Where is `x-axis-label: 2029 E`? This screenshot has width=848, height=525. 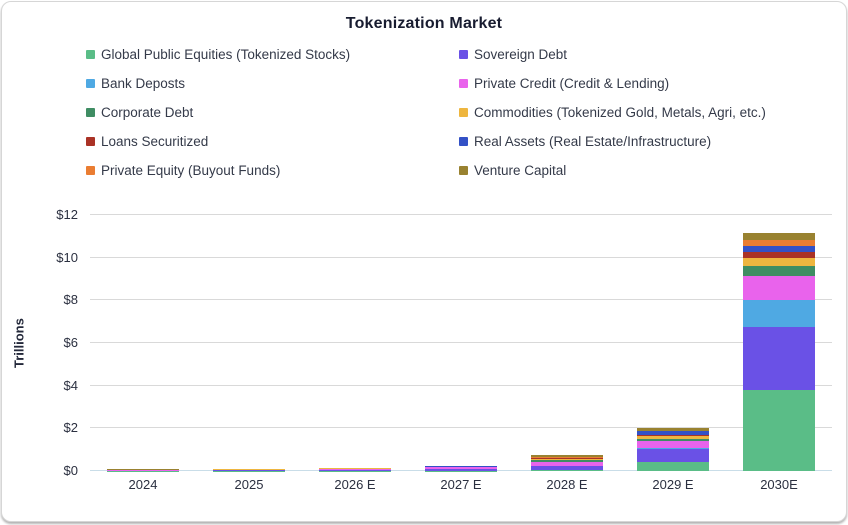 x-axis-label: 2029 E is located at coordinates (673, 484).